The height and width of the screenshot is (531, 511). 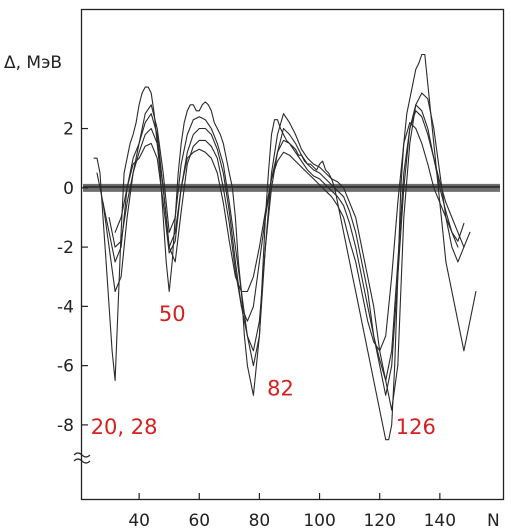 What do you see at coordinates (33, 63) in the screenshot?
I see `y-axis-title: Δ, МэВ` at bounding box center [33, 63].